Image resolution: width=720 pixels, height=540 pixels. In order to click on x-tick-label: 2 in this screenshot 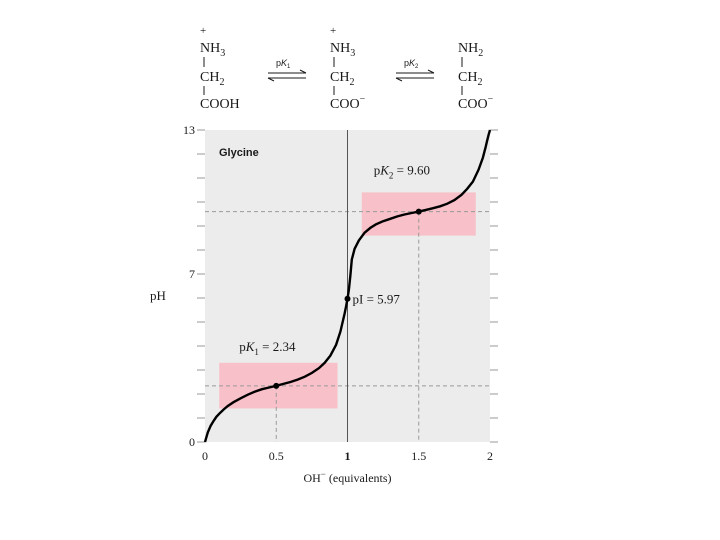, I will do `click(490, 456)`.